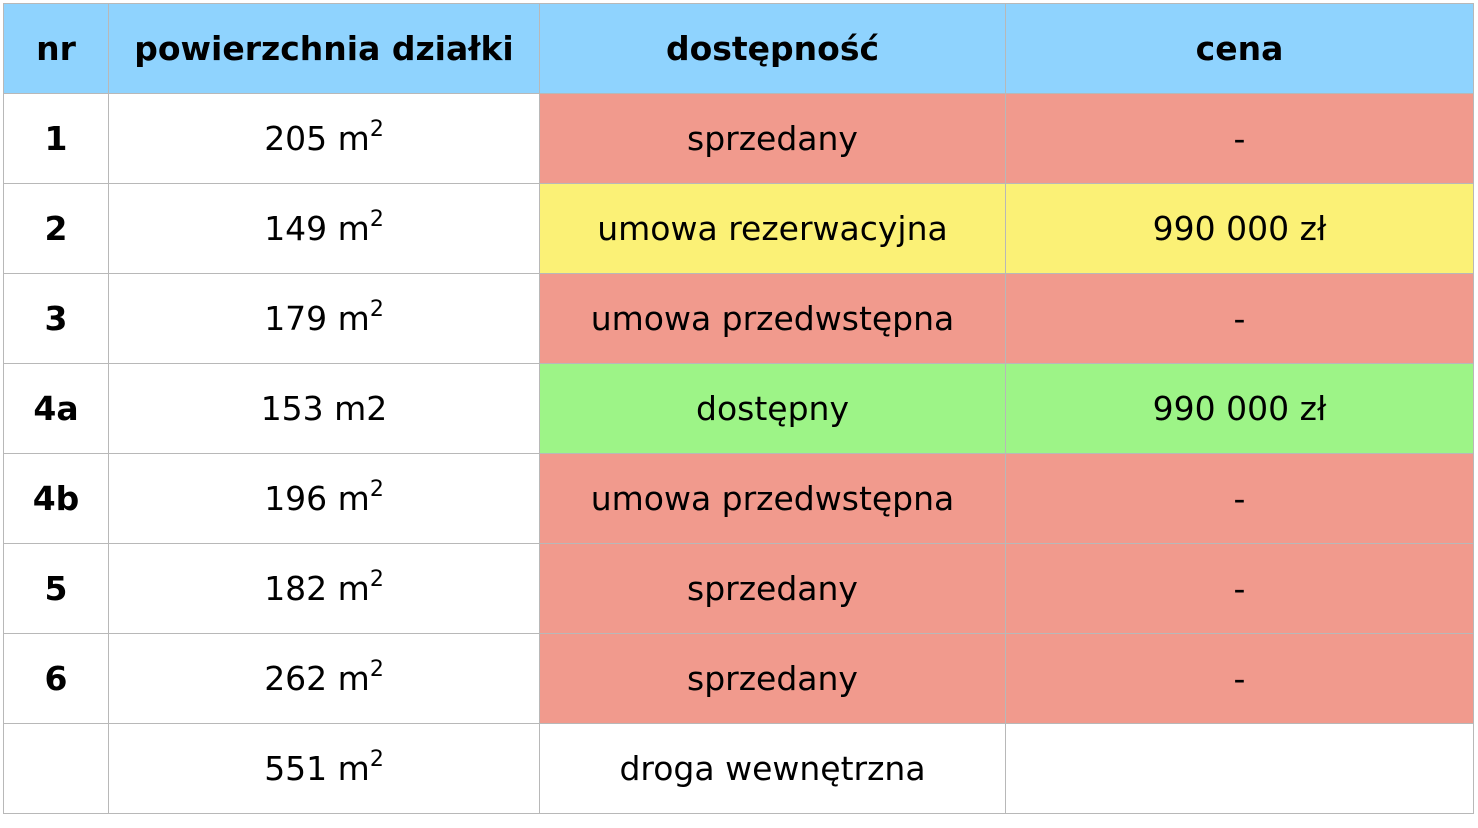  What do you see at coordinates (56, 588) in the screenshot?
I see `cell-nr: 5` at bounding box center [56, 588].